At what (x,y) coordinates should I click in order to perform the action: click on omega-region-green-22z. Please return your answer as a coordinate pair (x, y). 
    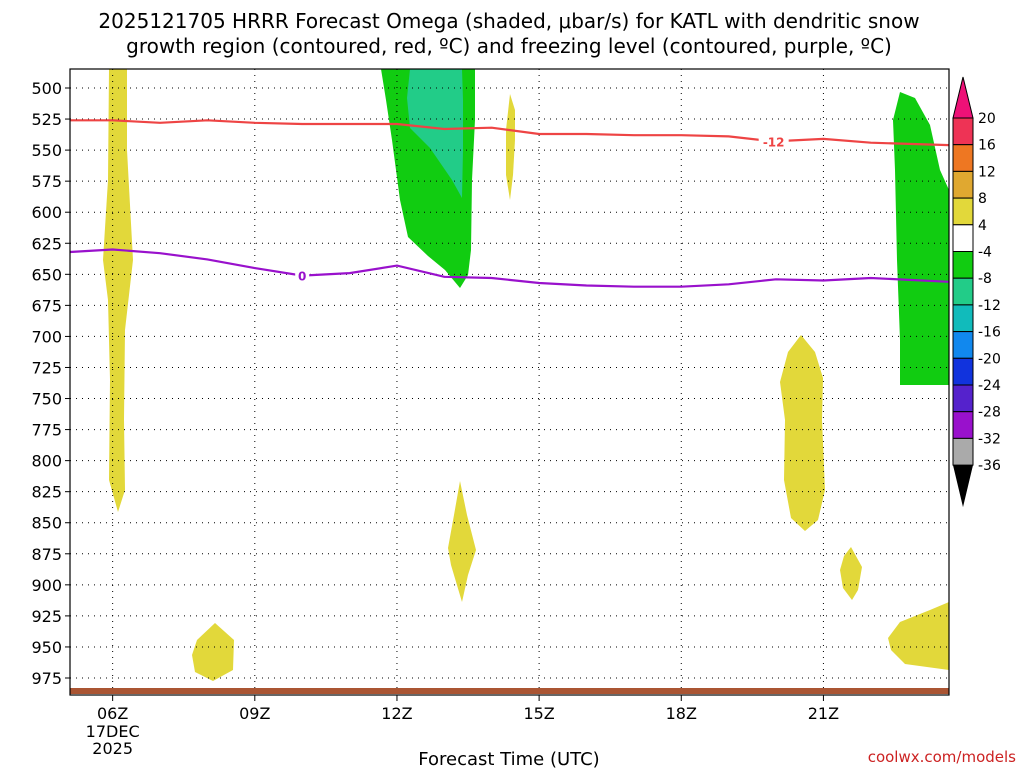
    Looking at the image, I should click on (921, 238).